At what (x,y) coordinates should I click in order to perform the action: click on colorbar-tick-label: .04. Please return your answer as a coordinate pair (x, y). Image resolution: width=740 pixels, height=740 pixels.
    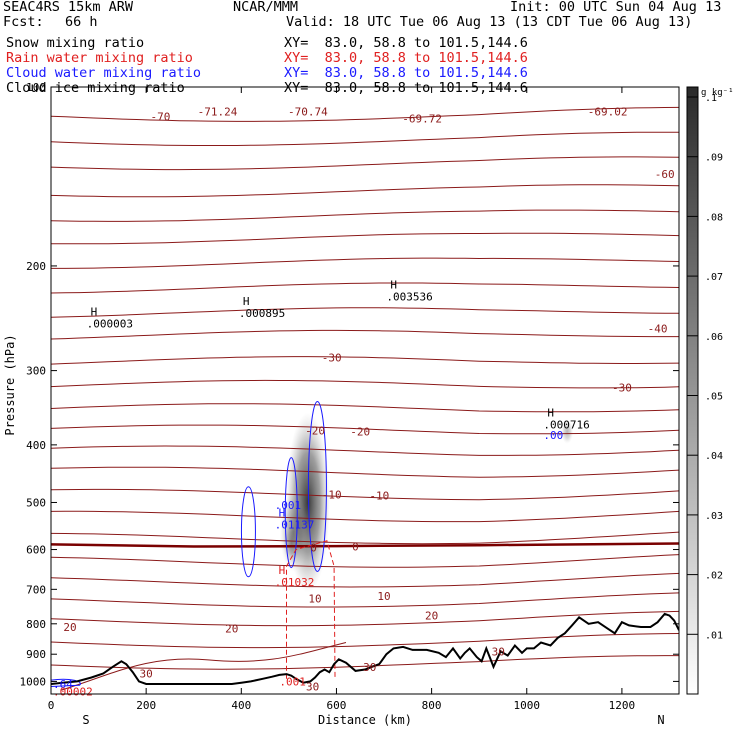
    Looking at the image, I should click on (714, 456).